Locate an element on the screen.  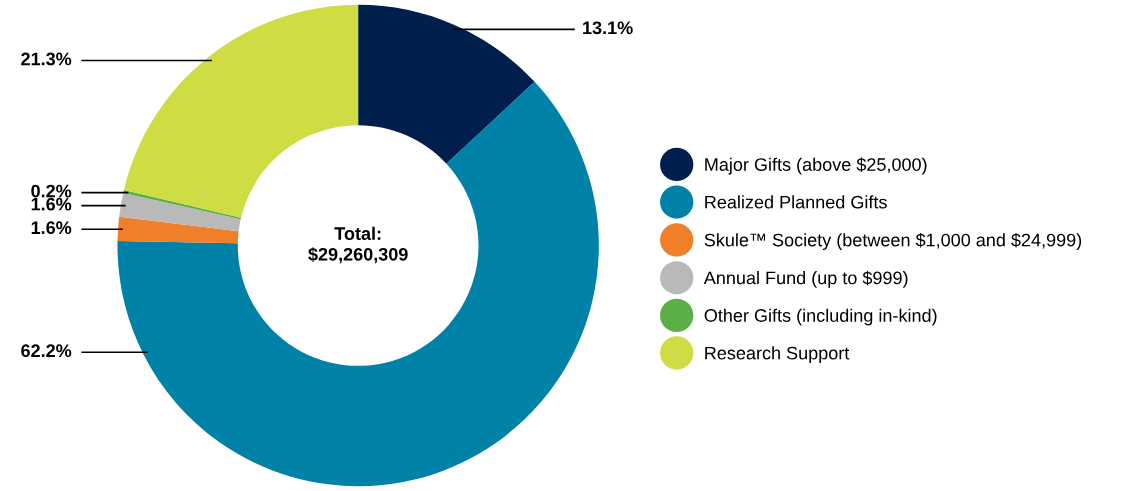
data-label: 21.3% is located at coordinates (46, 59).